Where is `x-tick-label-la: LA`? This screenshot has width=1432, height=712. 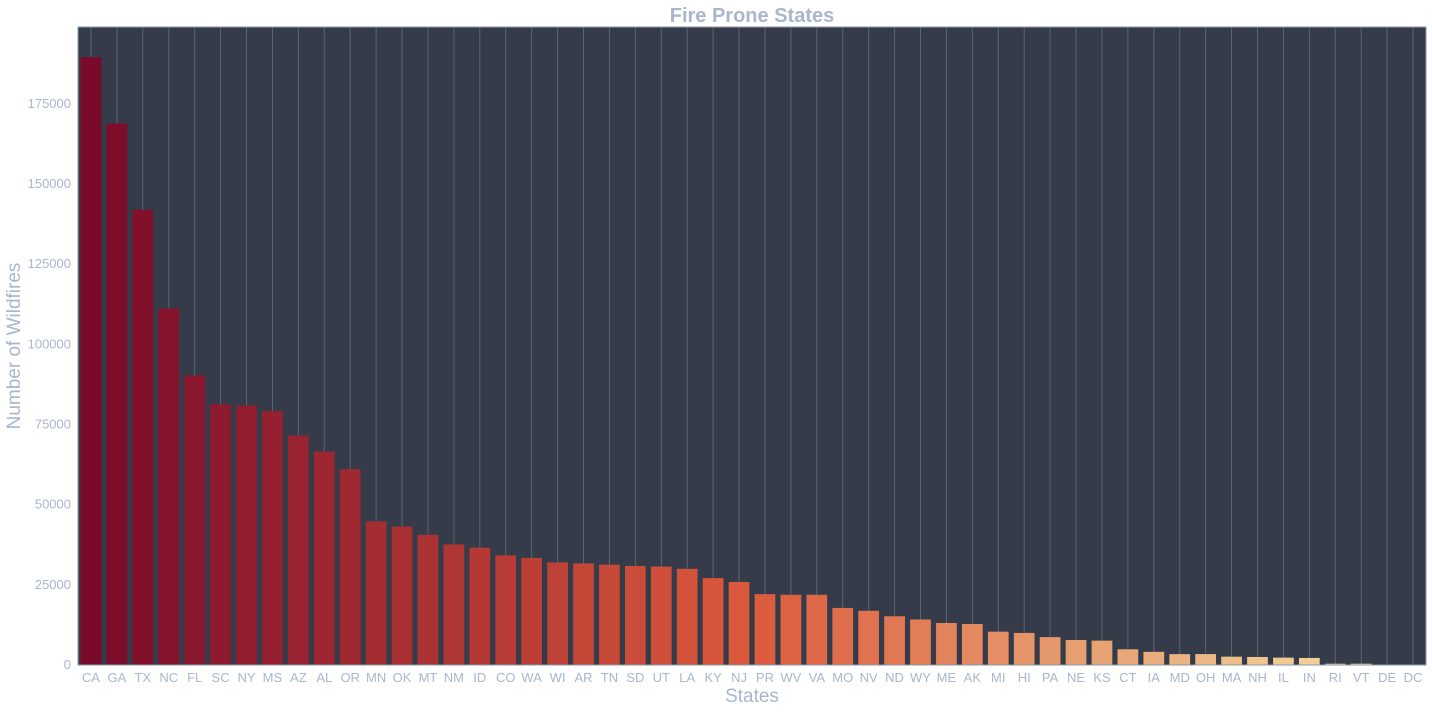 x-tick-label-la: LA is located at coordinates (687, 677).